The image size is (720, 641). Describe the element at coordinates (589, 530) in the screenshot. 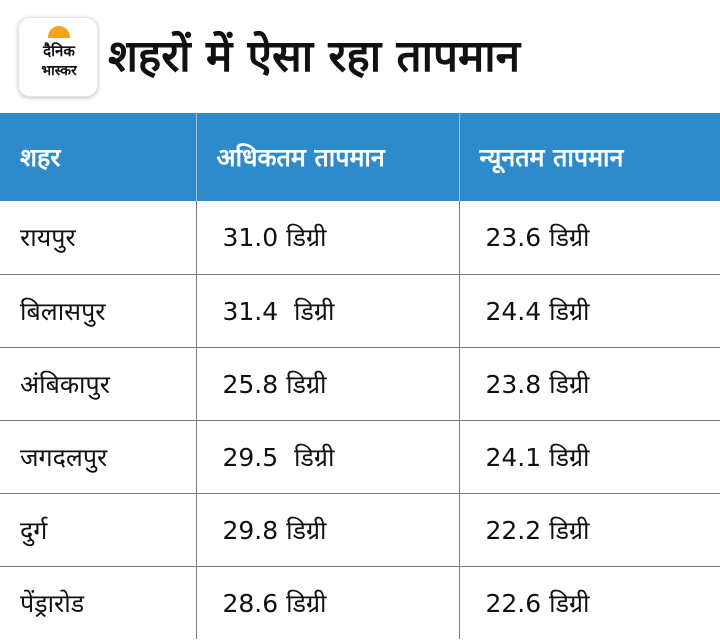

I see `min-temp-cell: 22.2 डिग्री` at that location.